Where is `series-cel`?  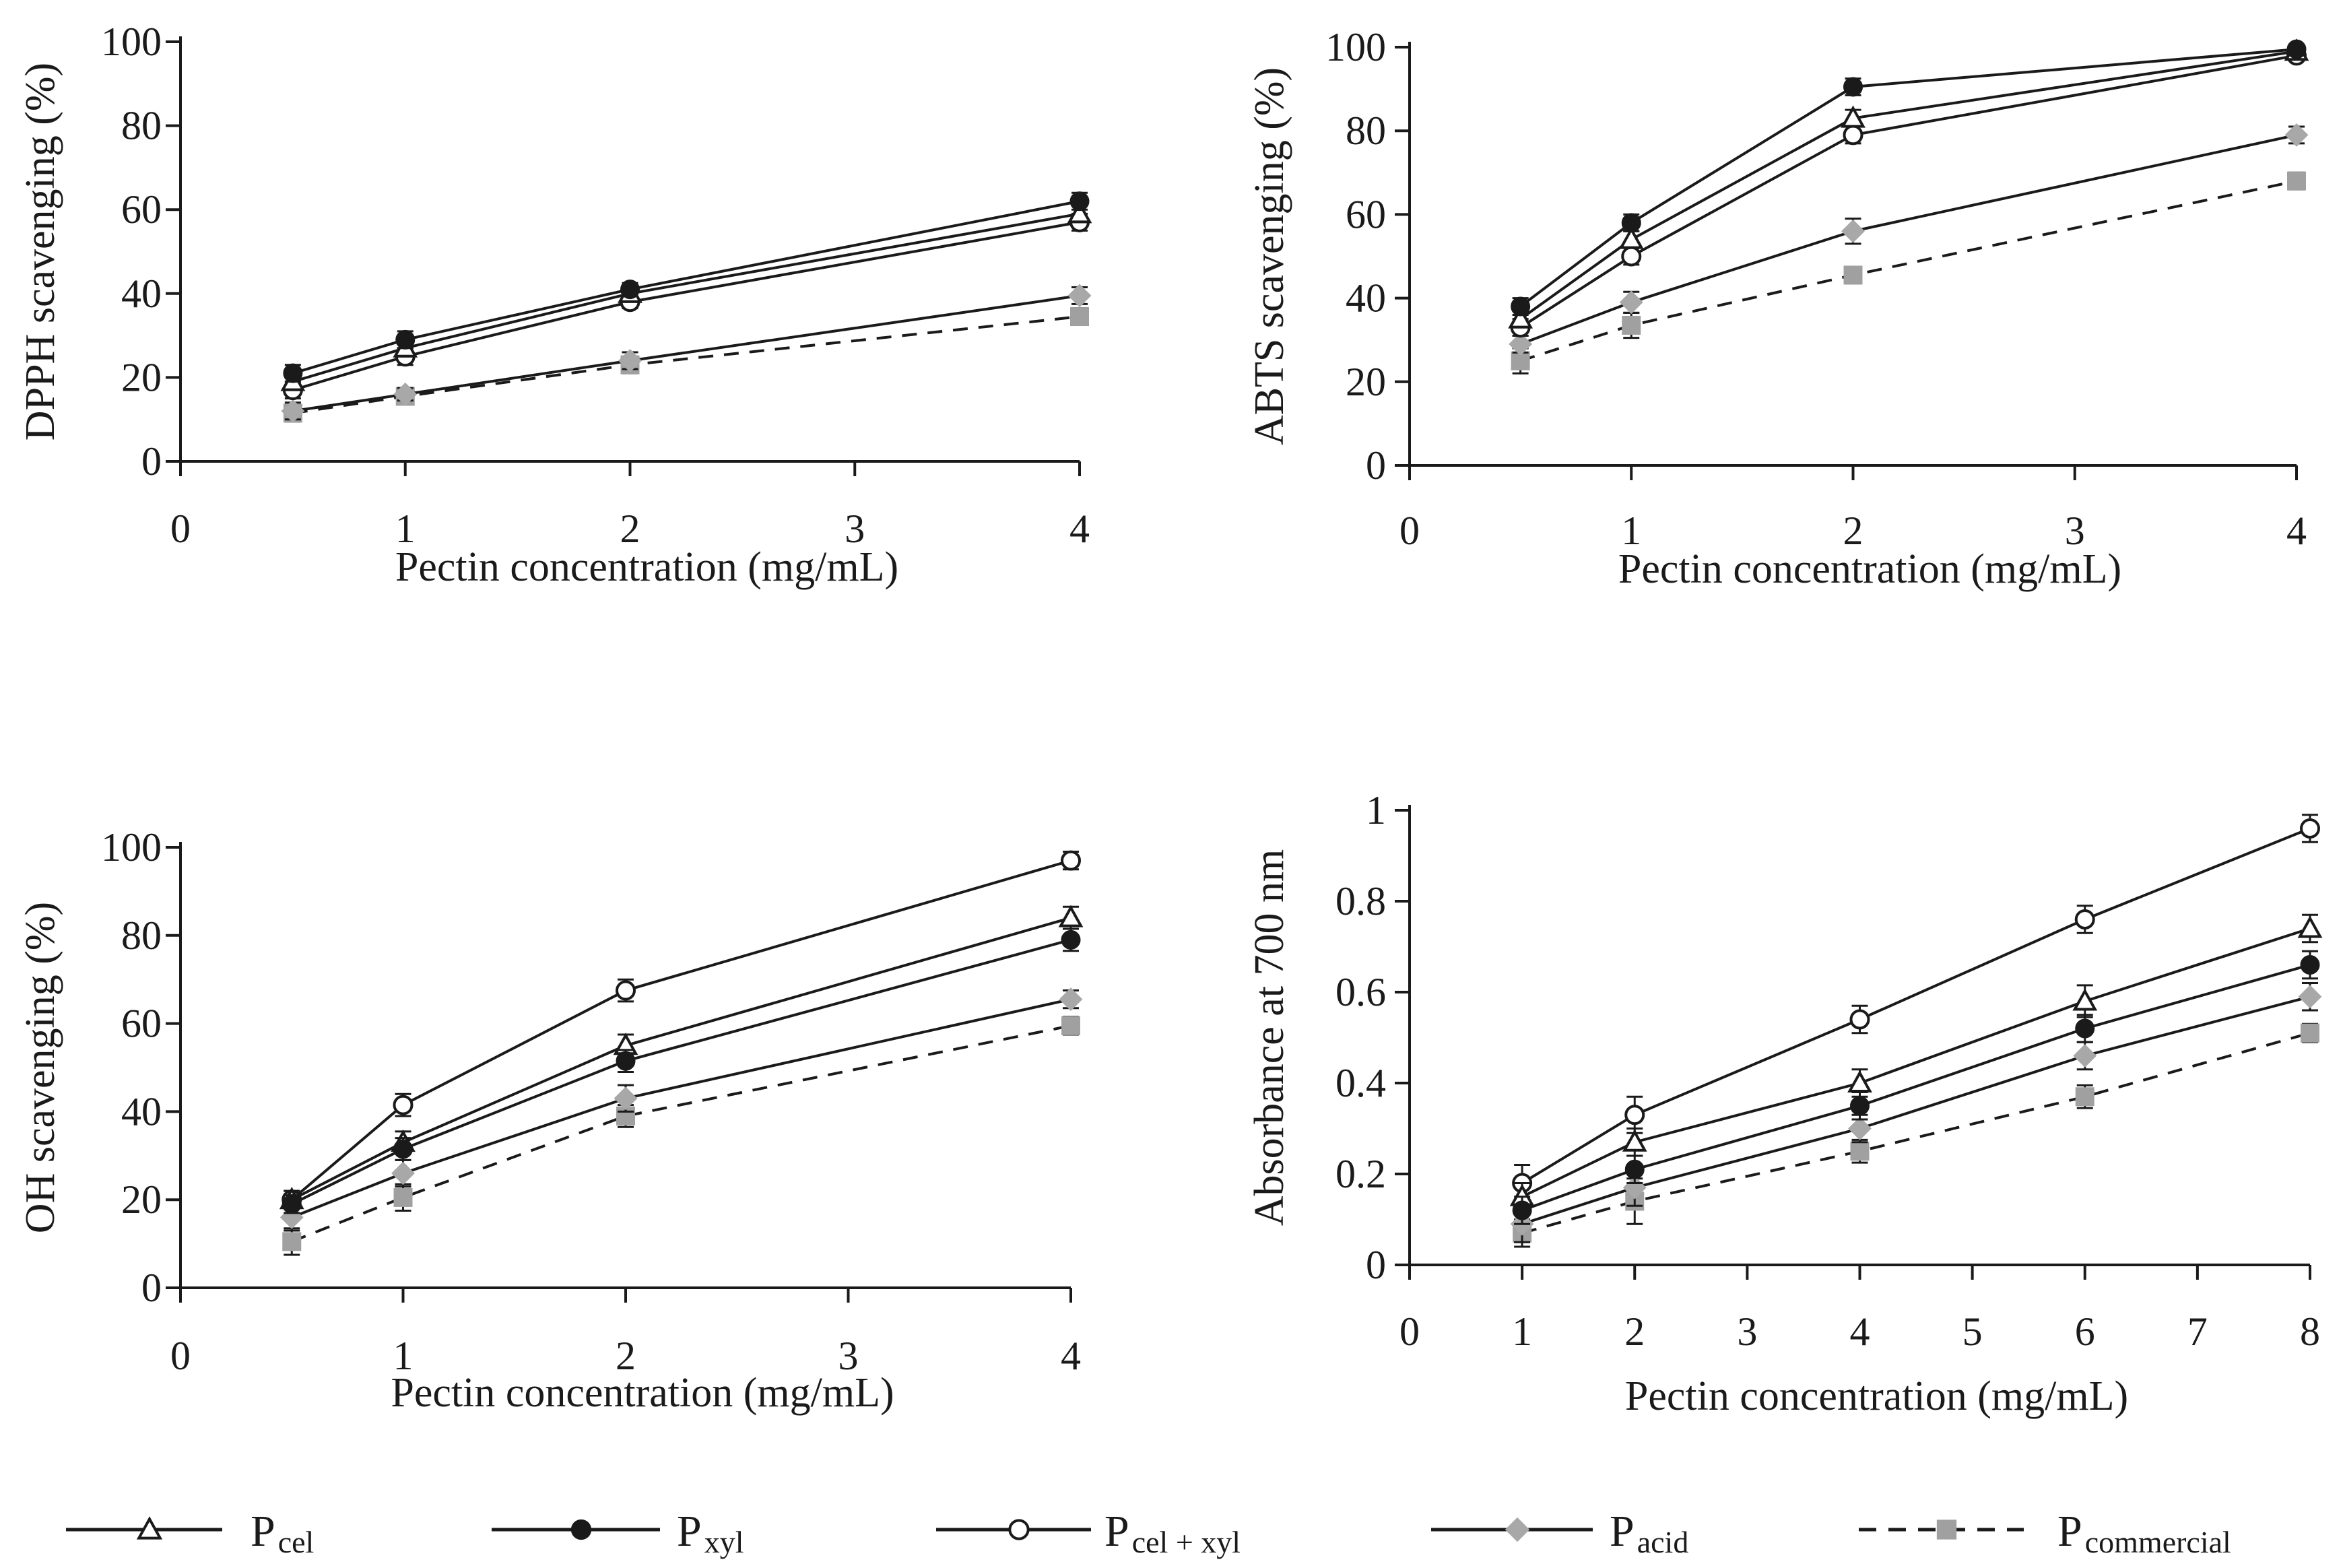 series-cel is located at coordinates (1908, 183).